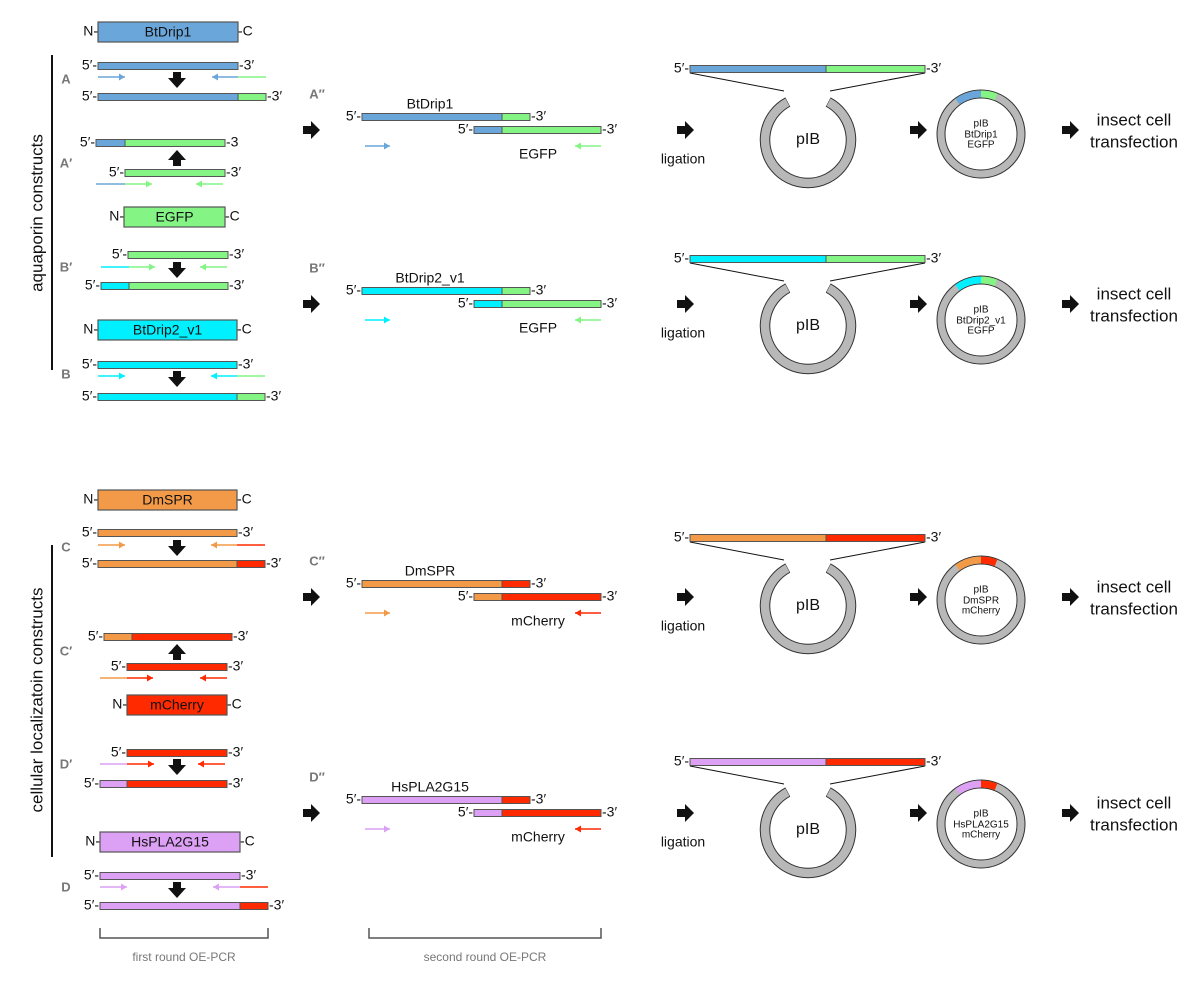  What do you see at coordinates (488, 304) in the screenshot?
I see `dna-segment-btdrip2_v1` at bounding box center [488, 304].